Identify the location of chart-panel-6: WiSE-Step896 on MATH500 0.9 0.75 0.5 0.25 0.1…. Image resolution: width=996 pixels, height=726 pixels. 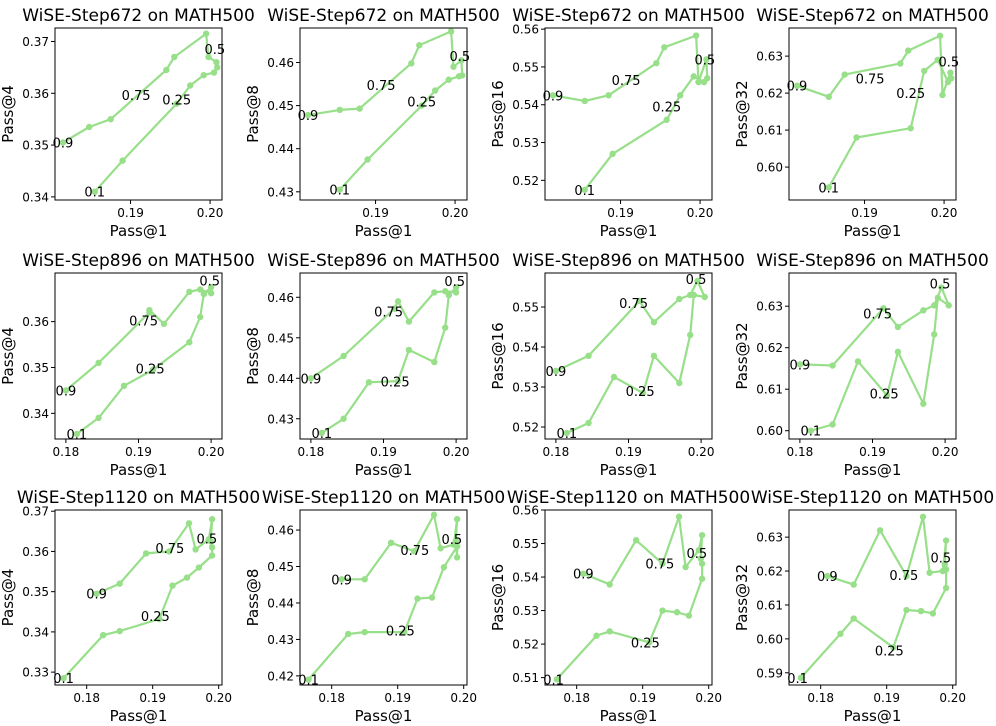
(372, 365).